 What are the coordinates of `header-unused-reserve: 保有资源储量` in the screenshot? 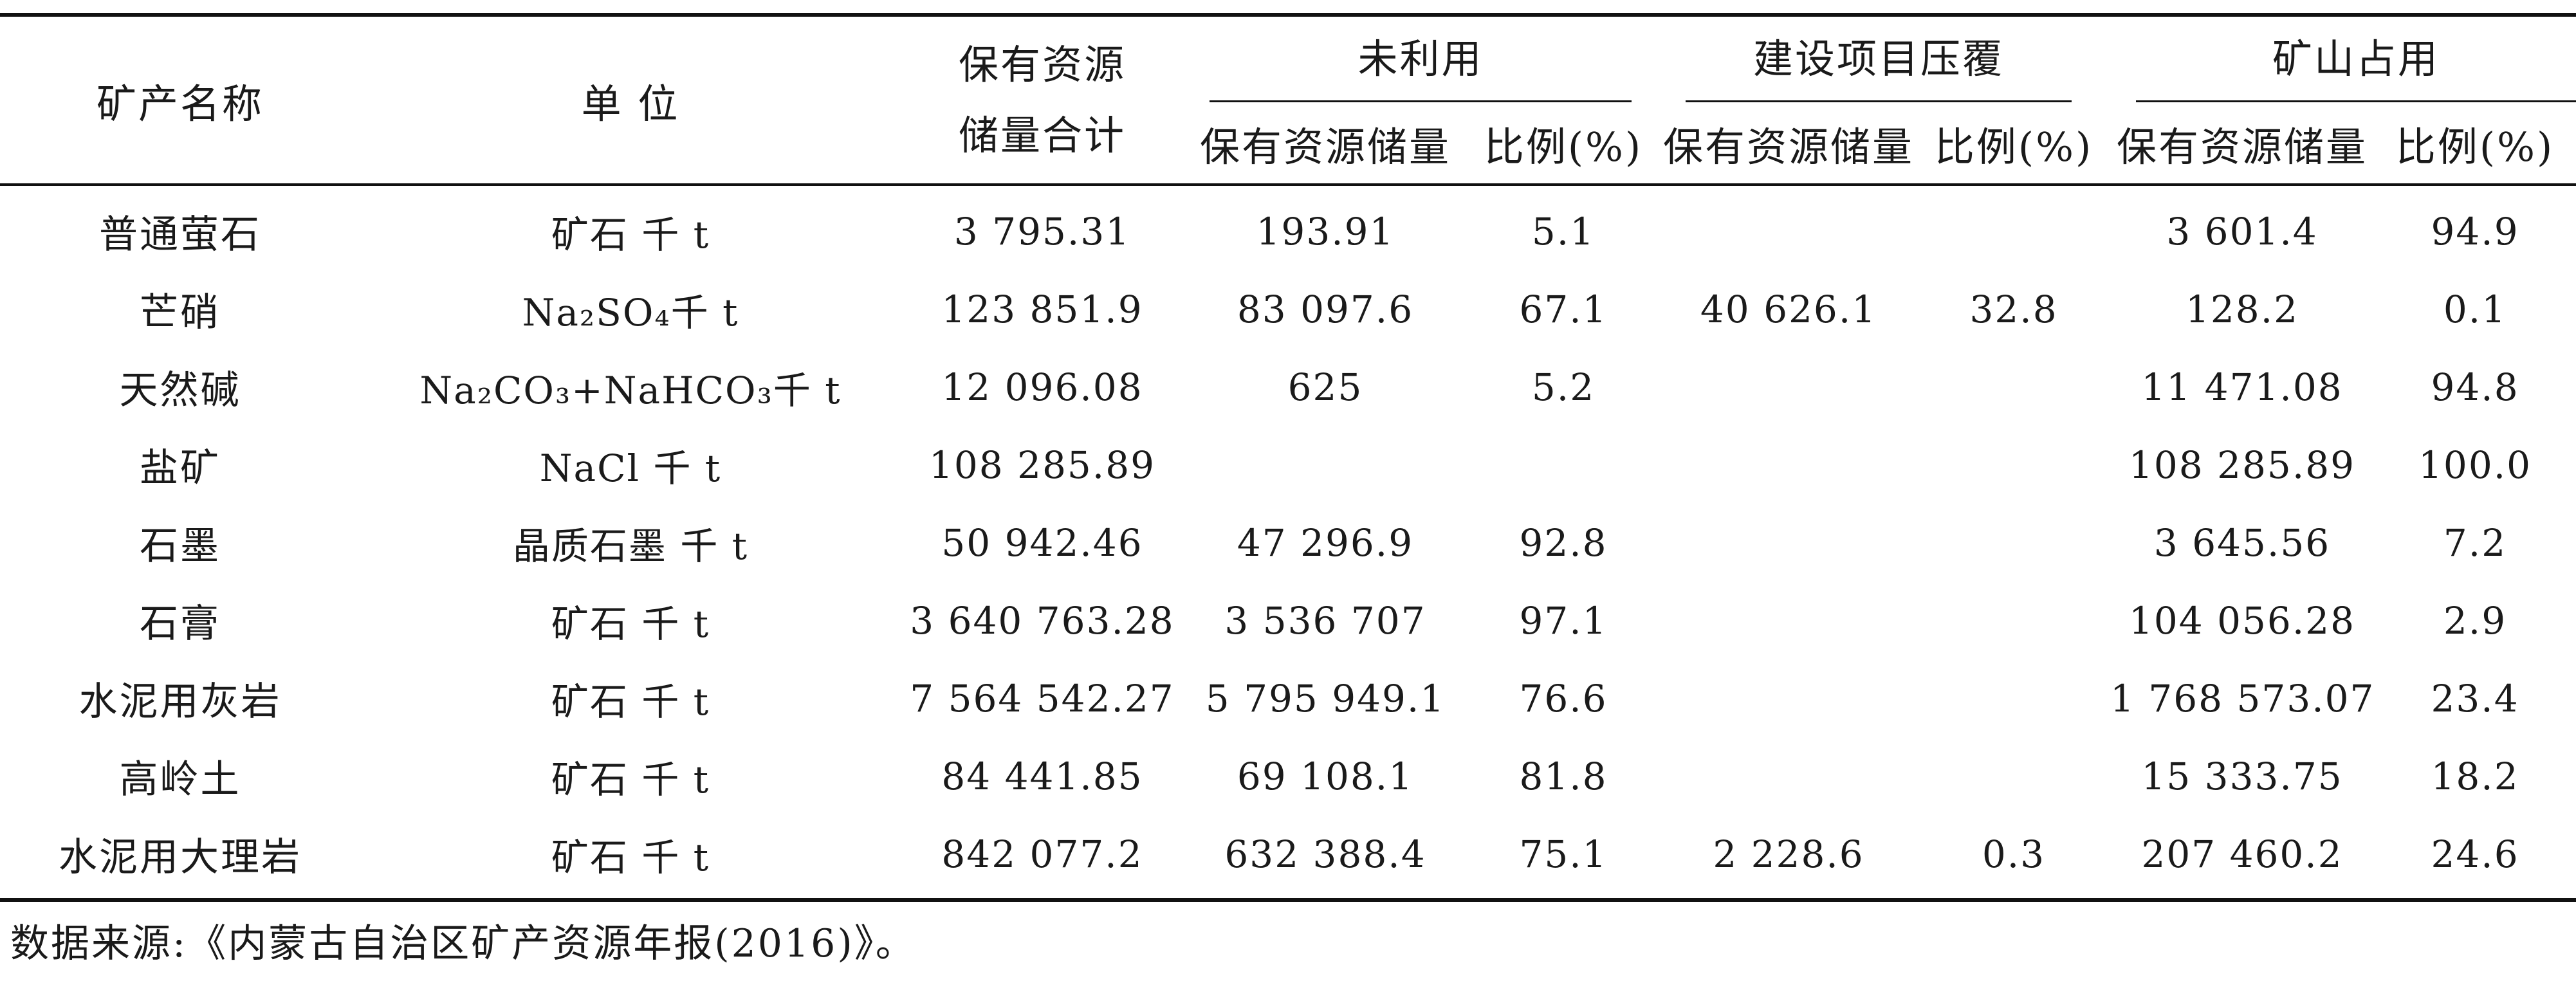 It's located at (1325, 145).